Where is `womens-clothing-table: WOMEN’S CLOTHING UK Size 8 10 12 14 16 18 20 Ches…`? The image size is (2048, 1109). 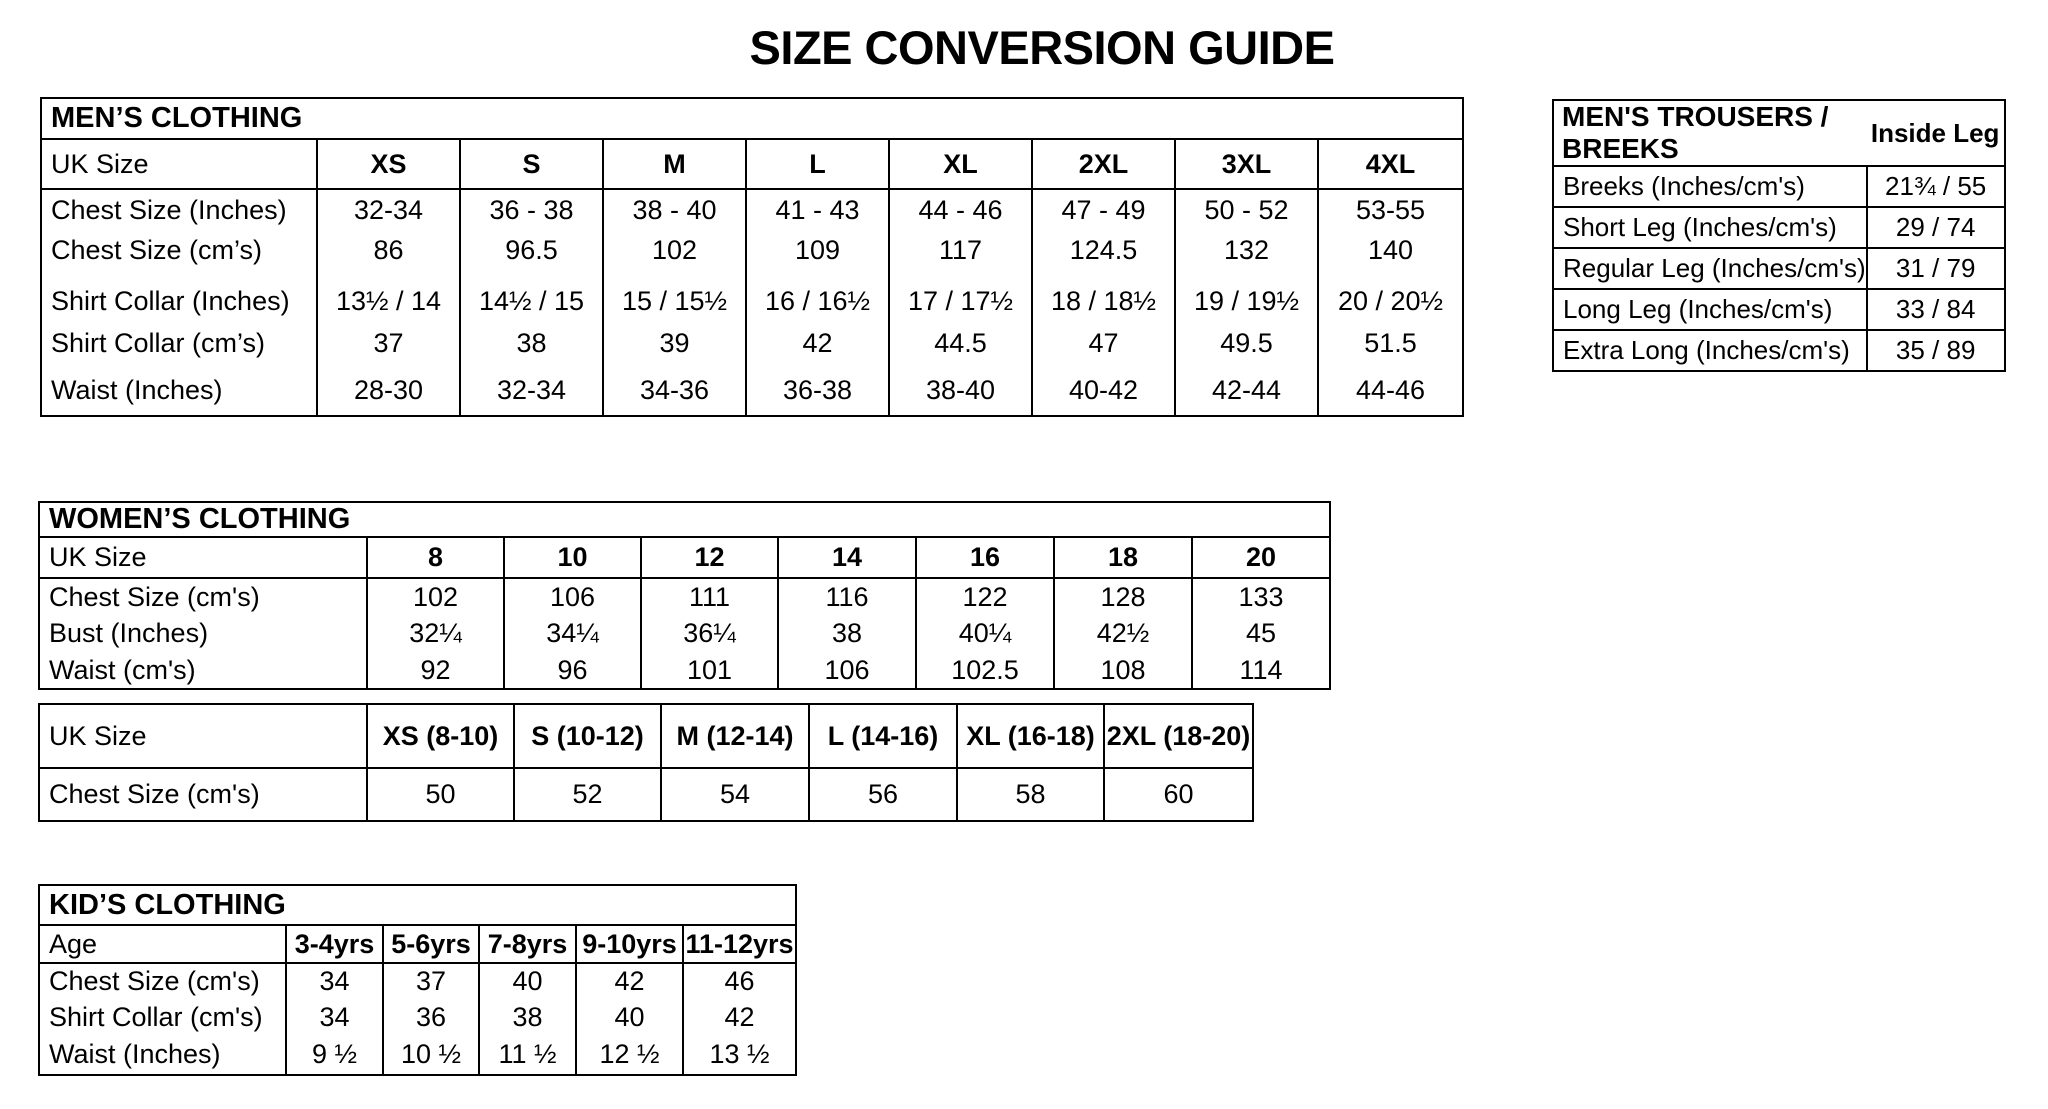
womens-clothing-table: WOMEN’S CLOTHING UK Size 8 10 12 14 16 18 20 Ches… is located at coordinates (684, 595).